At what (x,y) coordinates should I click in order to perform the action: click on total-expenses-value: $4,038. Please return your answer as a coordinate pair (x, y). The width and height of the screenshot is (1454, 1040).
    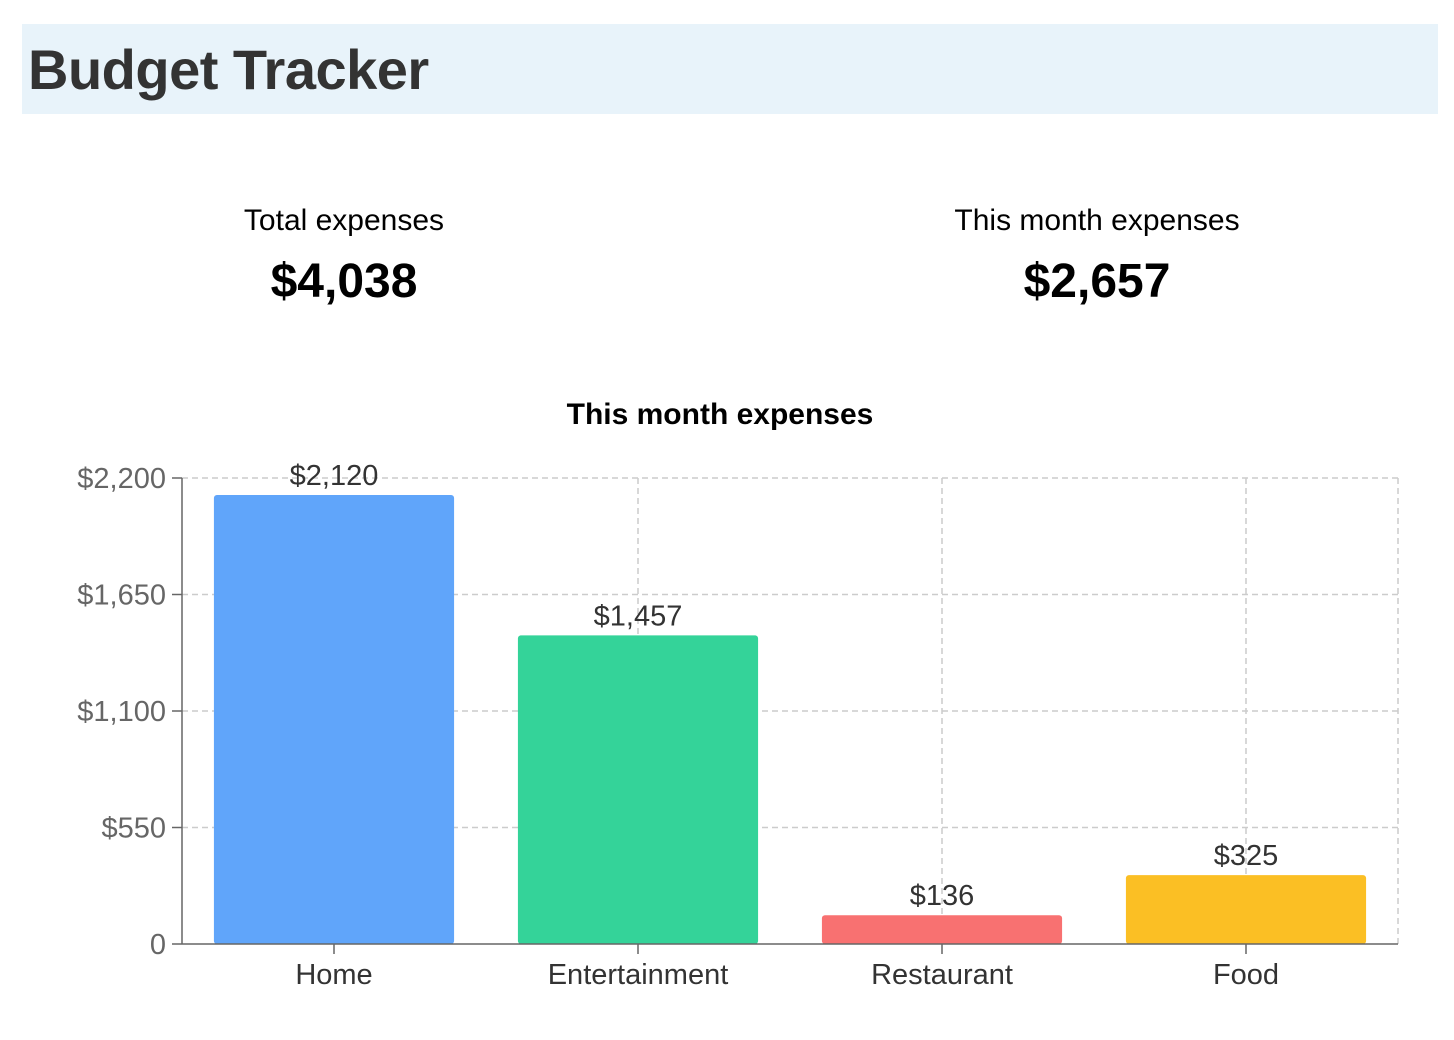
    Looking at the image, I should click on (344, 281).